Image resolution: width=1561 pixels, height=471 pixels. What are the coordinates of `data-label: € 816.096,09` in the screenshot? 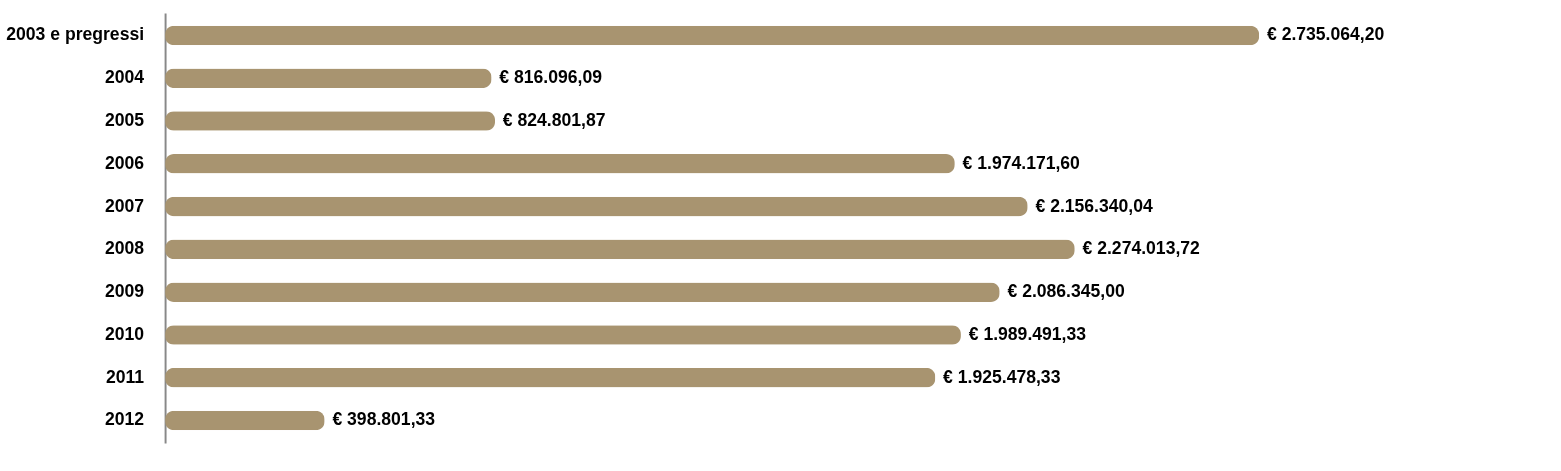 It's located at (551, 77).